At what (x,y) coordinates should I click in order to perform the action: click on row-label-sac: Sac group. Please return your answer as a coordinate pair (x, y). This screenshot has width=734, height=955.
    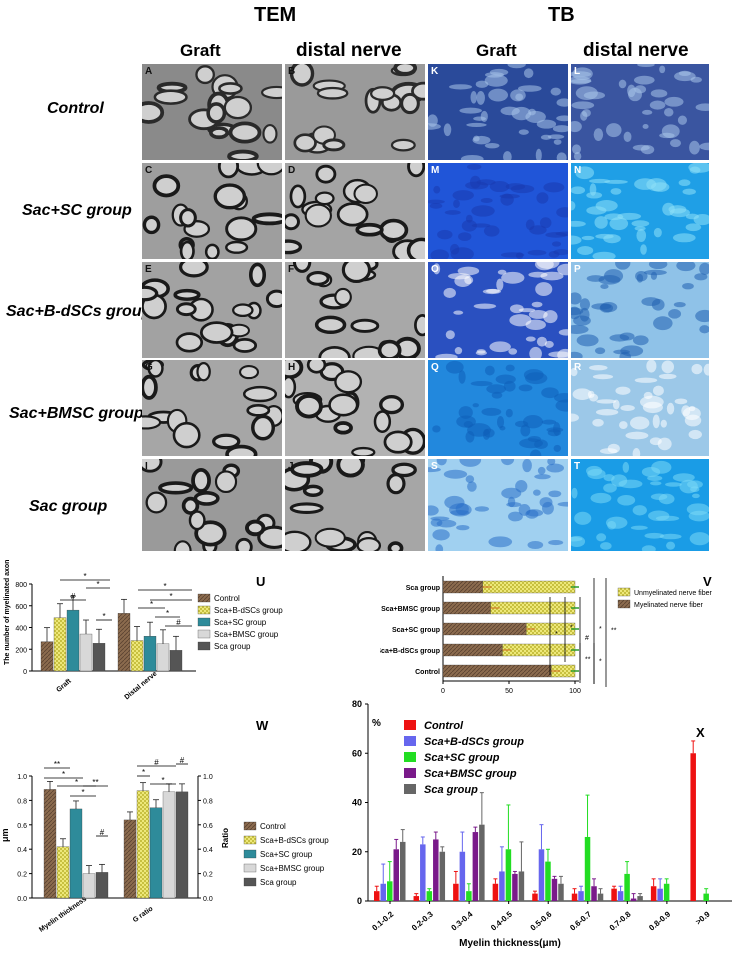
    Looking at the image, I should click on (68, 506).